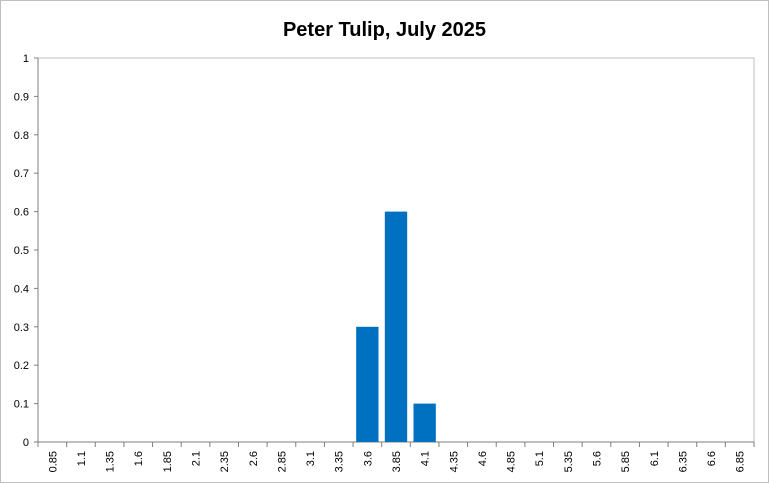 This screenshot has height=483, width=769. Describe the element at coordinates (454, 461) in the screenshot. I see `x-tick-label: 4.35` at that location.